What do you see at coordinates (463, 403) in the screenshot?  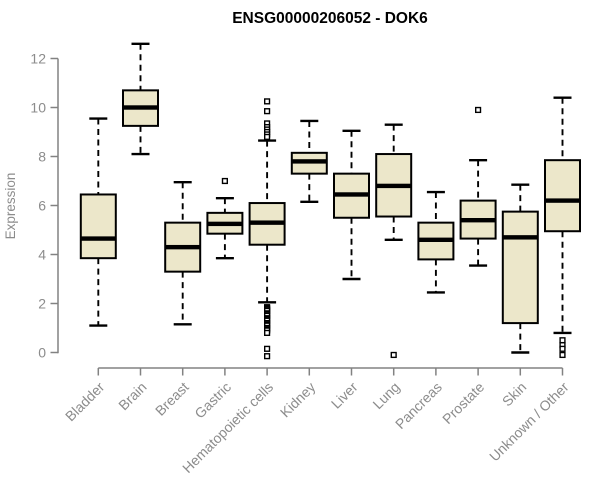 I see `x-tick-label: Prostate` at bounding box center [463, 403].